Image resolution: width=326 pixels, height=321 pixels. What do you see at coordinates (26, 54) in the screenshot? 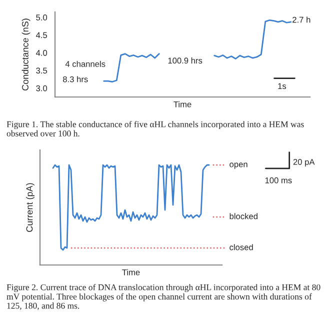
I see `y-axis-title: Conductance (nS)` at bounding box center [26, 54].